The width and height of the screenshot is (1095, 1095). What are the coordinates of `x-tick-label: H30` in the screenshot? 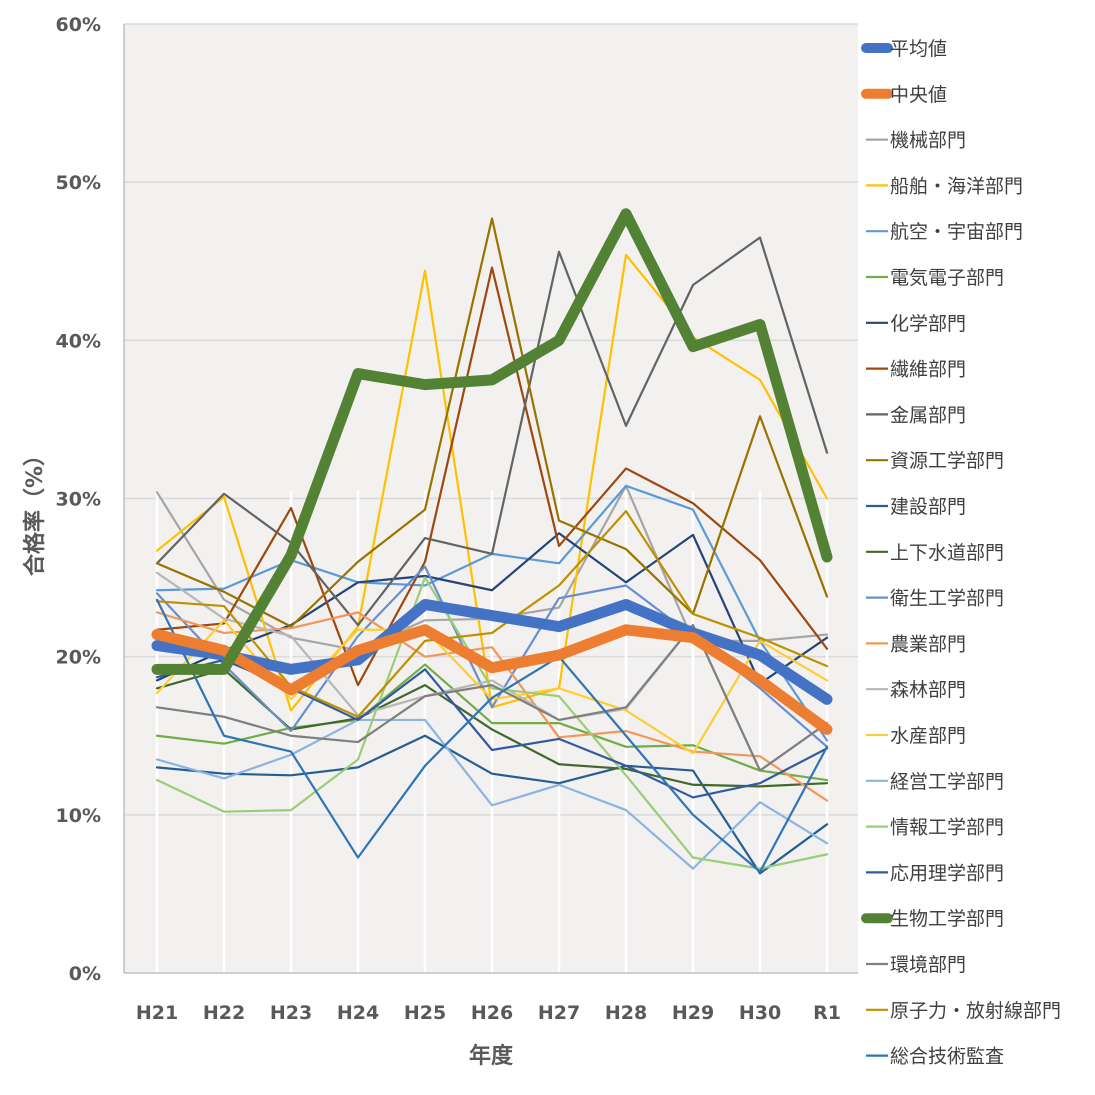 It's located at (760, 1013).